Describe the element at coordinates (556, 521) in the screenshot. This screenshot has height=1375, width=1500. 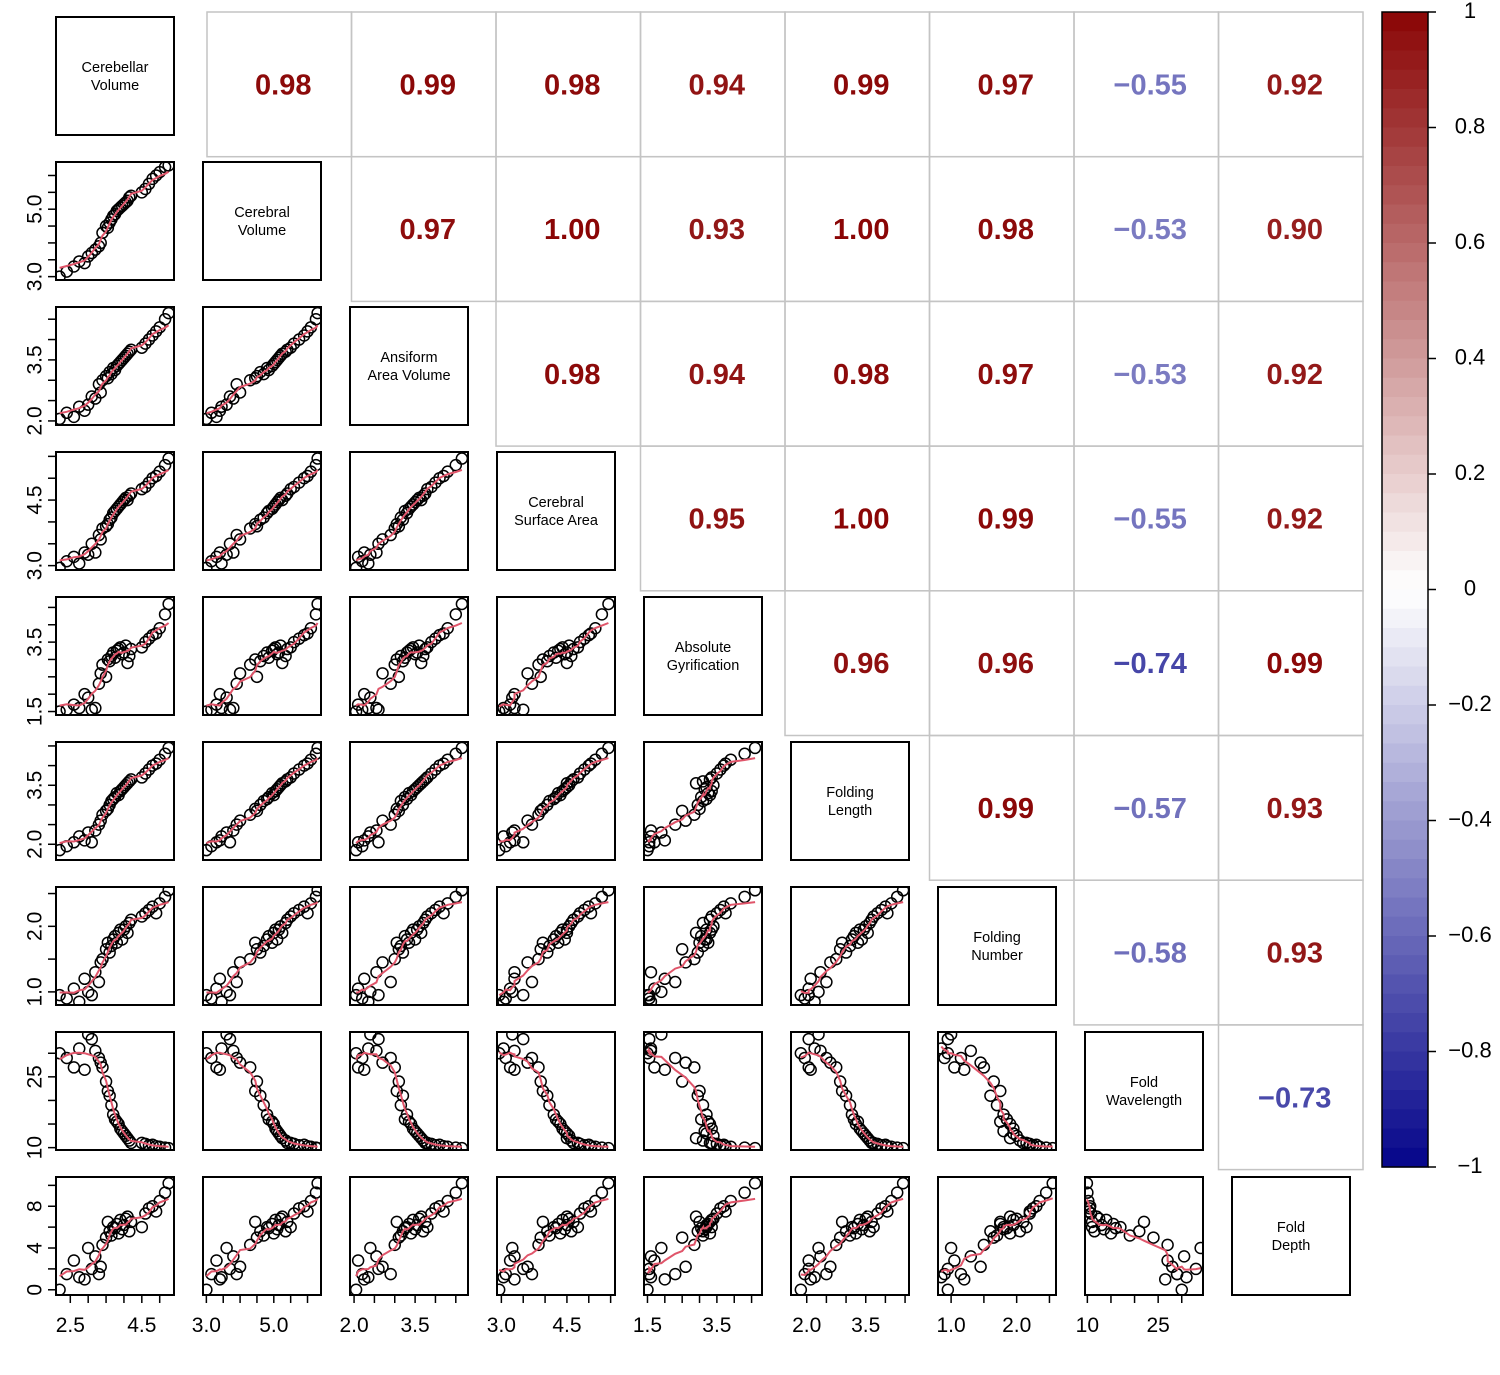
I see `variable-label: Surface Area` at that location.